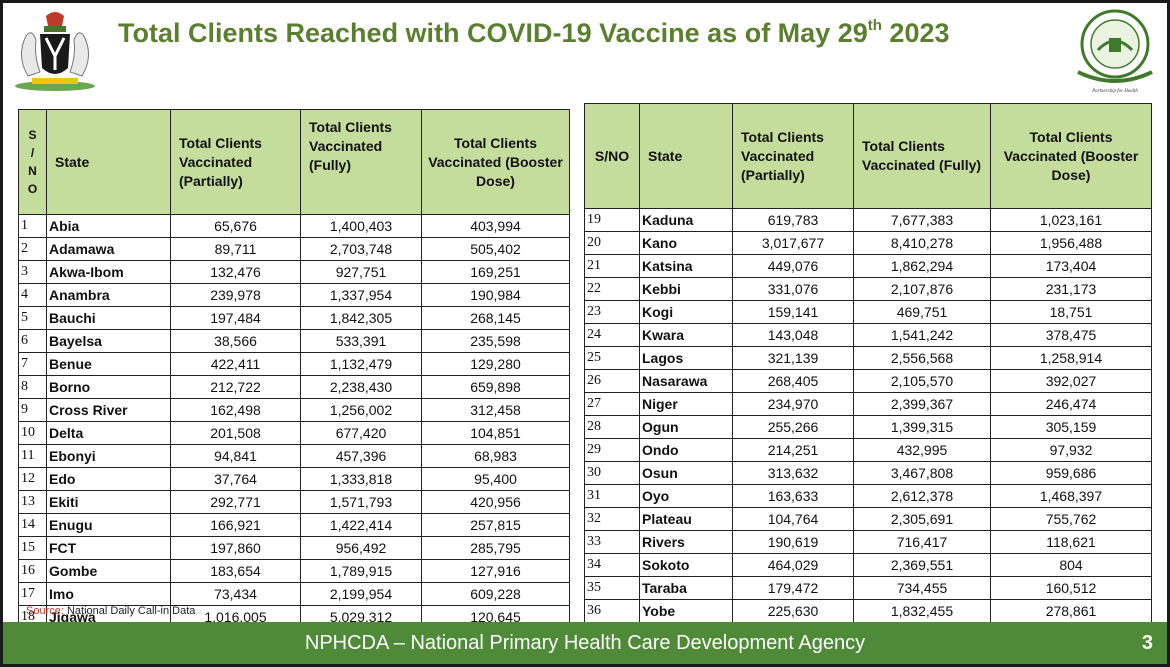 This screenshot has height=667, width=1170. What do you see at coordinates (32, 272) in the screenshot?
I see `row-number: 3` at bounding box center [32, 272].